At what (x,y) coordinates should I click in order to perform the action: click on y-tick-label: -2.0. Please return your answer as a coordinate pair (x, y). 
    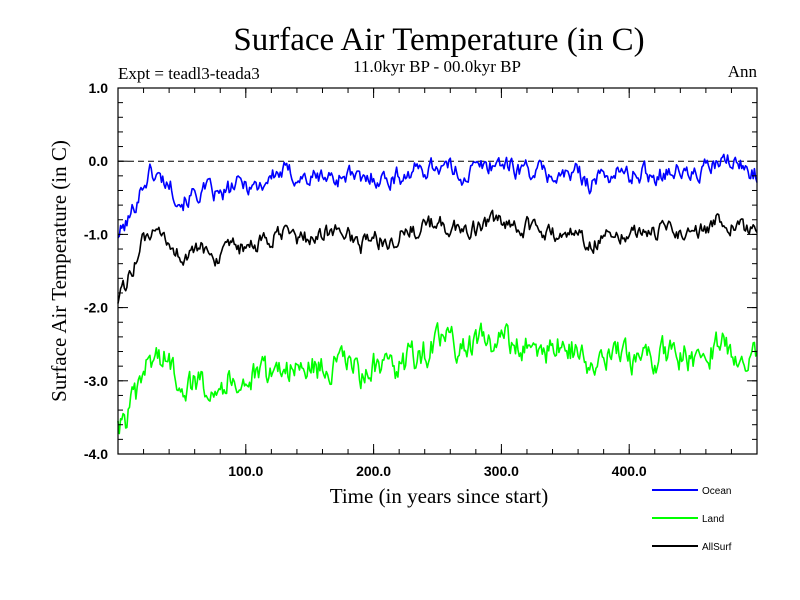
    Looking at the image, I should click on (96, 308).